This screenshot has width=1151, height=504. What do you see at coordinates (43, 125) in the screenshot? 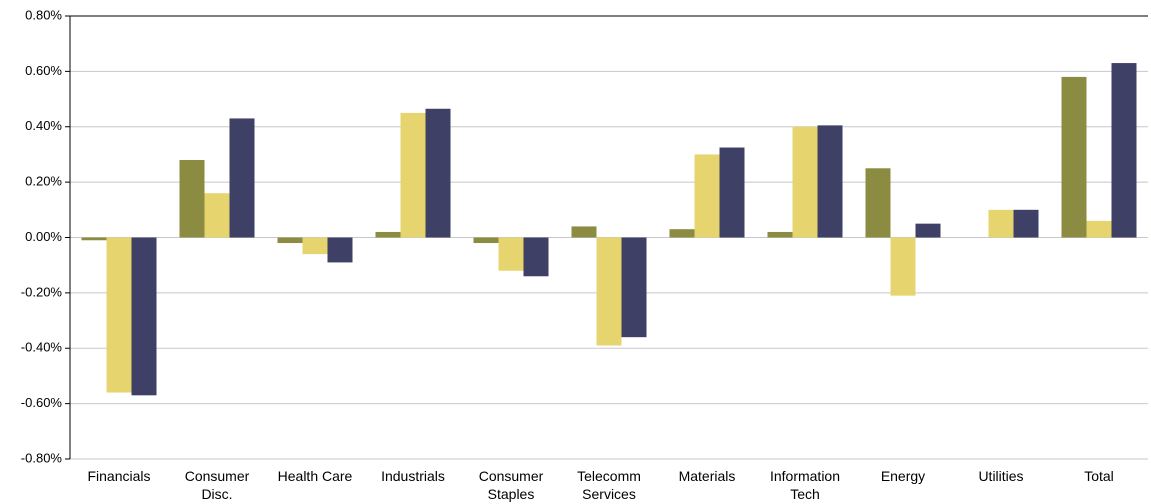
I see `y-tick-label: 0.40%` at bounding box center [43, 125].